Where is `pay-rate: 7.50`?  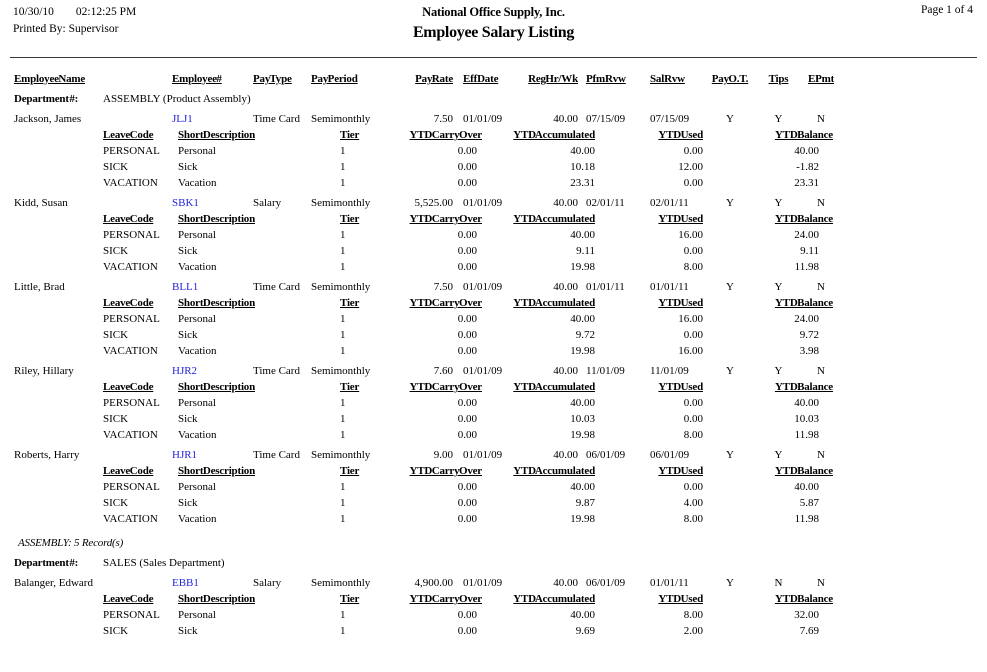 pay-rate: 7.50 is located at coordinates (443, 119).